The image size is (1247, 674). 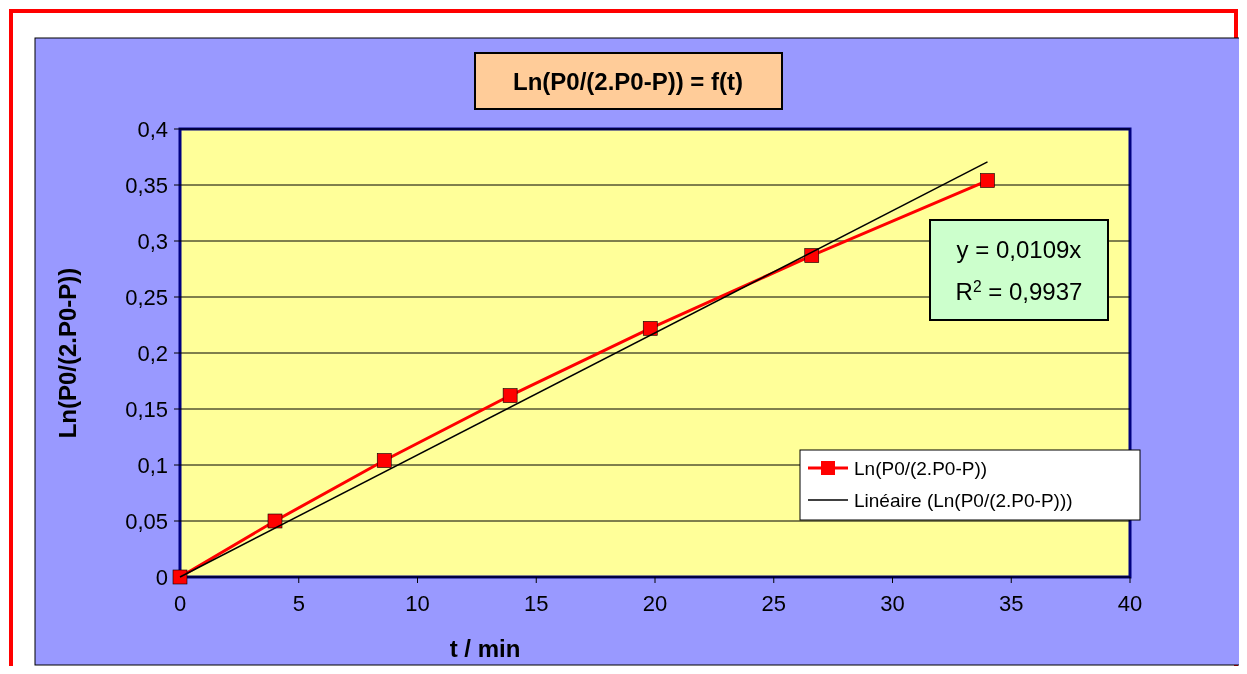 I want to click on x-tick-label: 25, so click(x=773, y=603).